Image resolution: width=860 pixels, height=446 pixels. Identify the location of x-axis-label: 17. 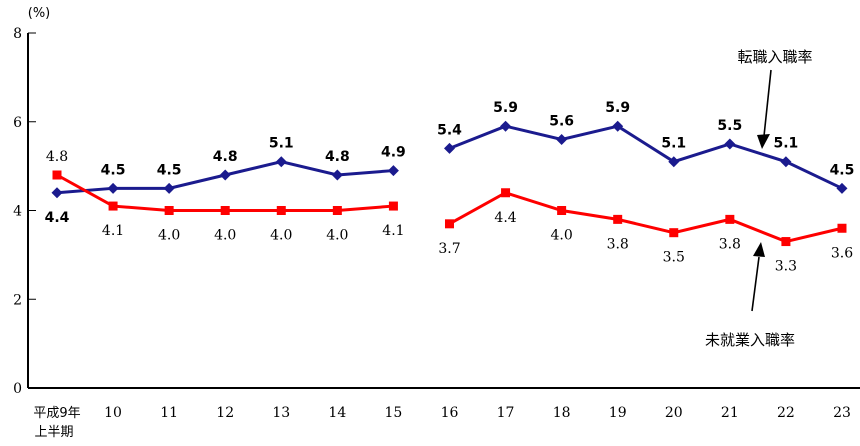
(506, 413).